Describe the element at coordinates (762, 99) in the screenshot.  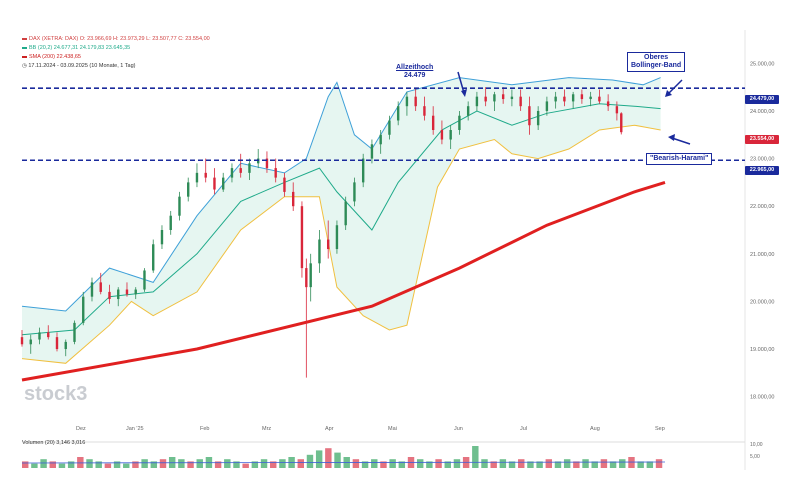
I see `price-tag-upper: 24.479,00` at that location.